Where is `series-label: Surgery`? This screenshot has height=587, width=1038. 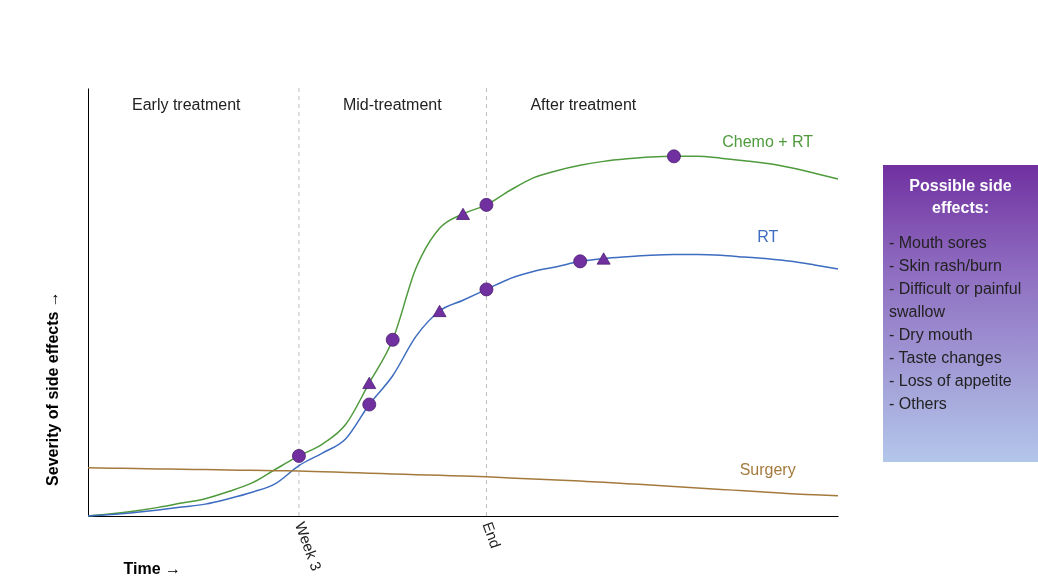
series-label: Surgery is located at coordinates (767, 470).